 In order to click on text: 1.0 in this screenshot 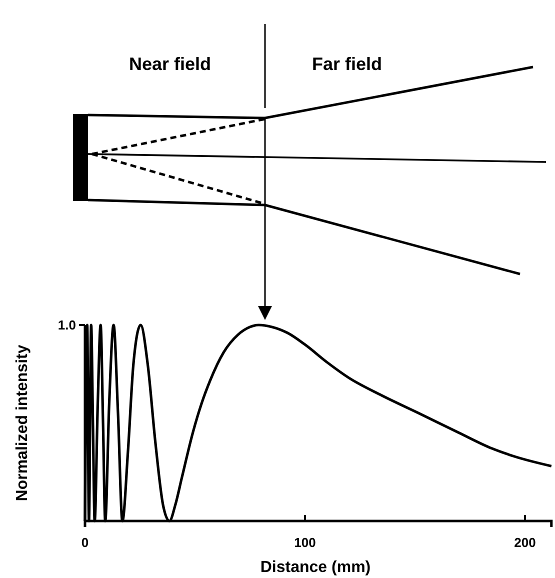, I will do `click(67, 325)`.